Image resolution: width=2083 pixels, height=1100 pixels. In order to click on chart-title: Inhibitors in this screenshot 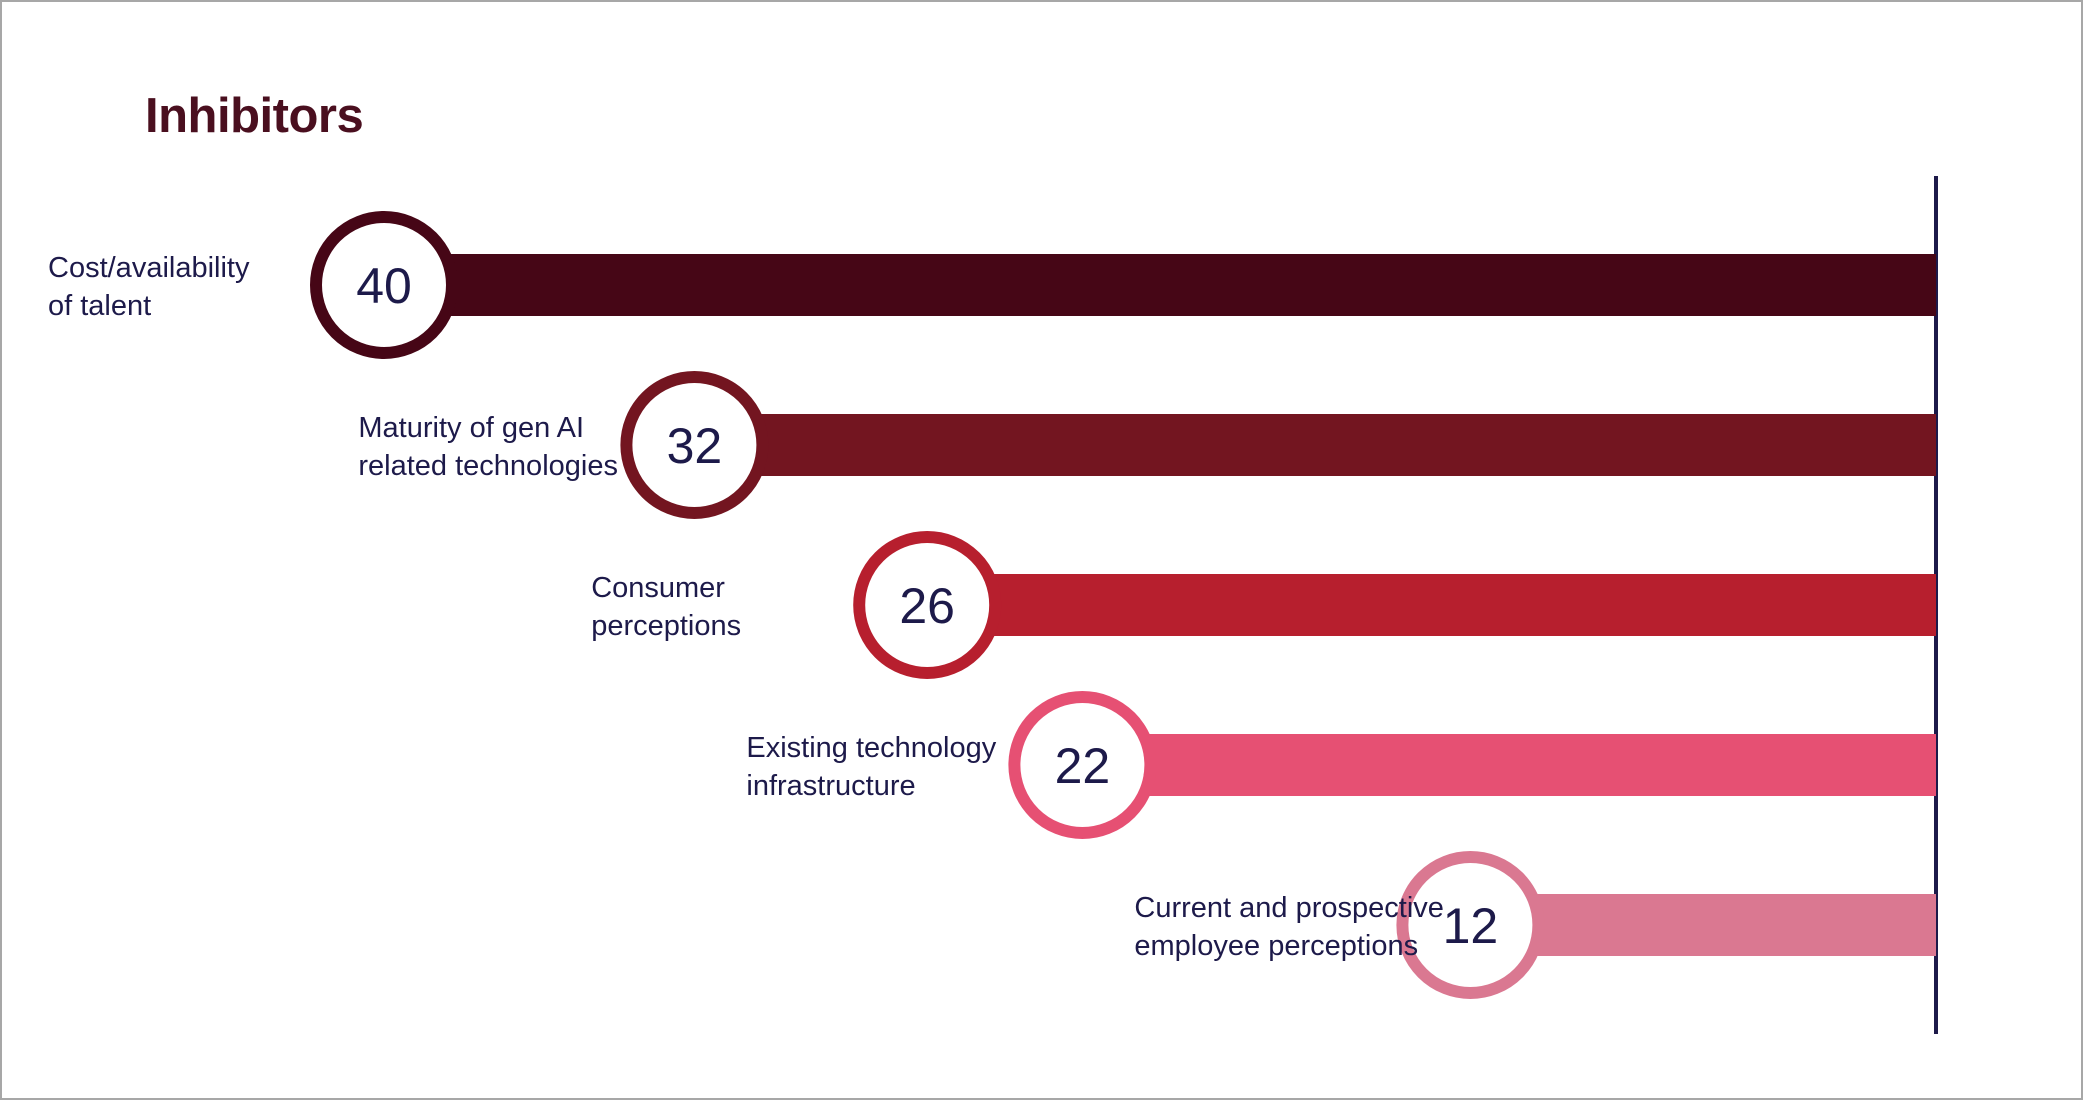, I will do `click(254, 116)`.